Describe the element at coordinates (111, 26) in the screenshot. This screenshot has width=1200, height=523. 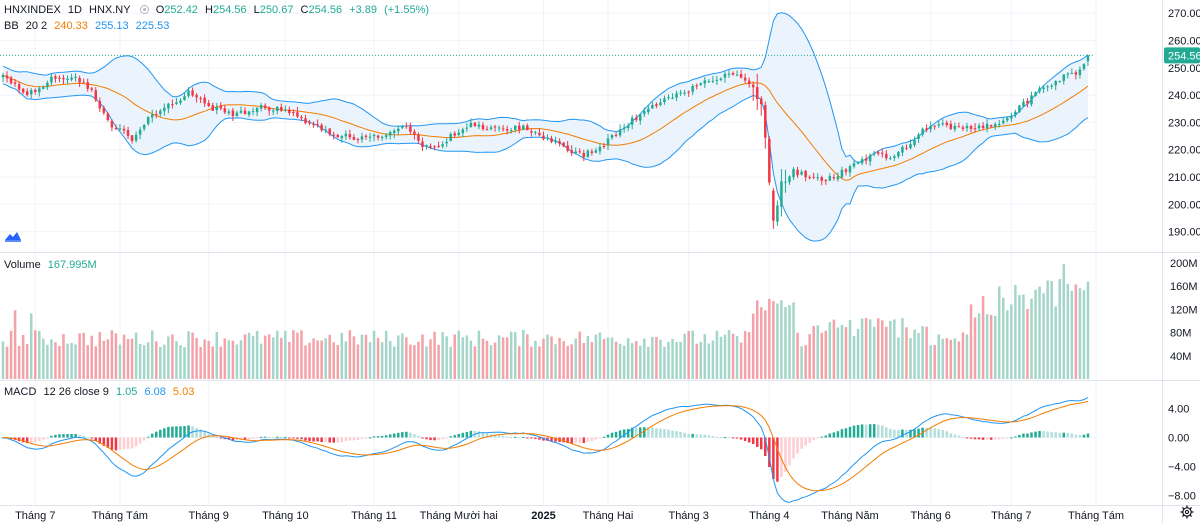
I see `bb-upper-value: 255.13` at that location.